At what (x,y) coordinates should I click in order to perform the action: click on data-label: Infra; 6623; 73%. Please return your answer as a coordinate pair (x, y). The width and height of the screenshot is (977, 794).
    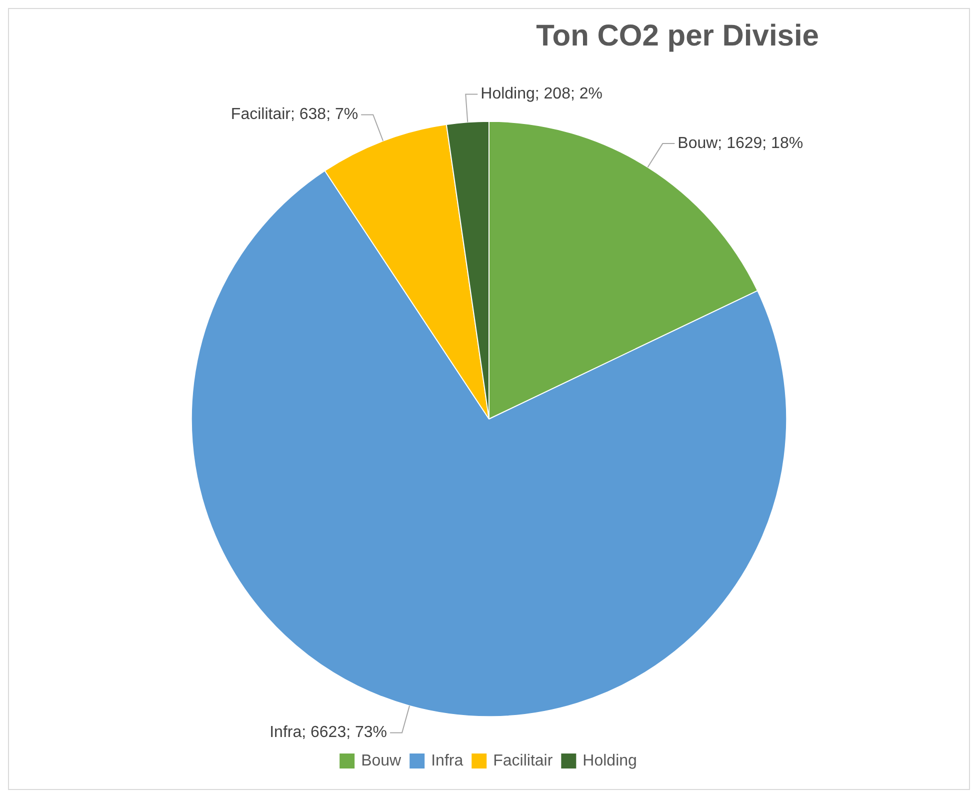
    Looking at the image, I should click on (329, 733).